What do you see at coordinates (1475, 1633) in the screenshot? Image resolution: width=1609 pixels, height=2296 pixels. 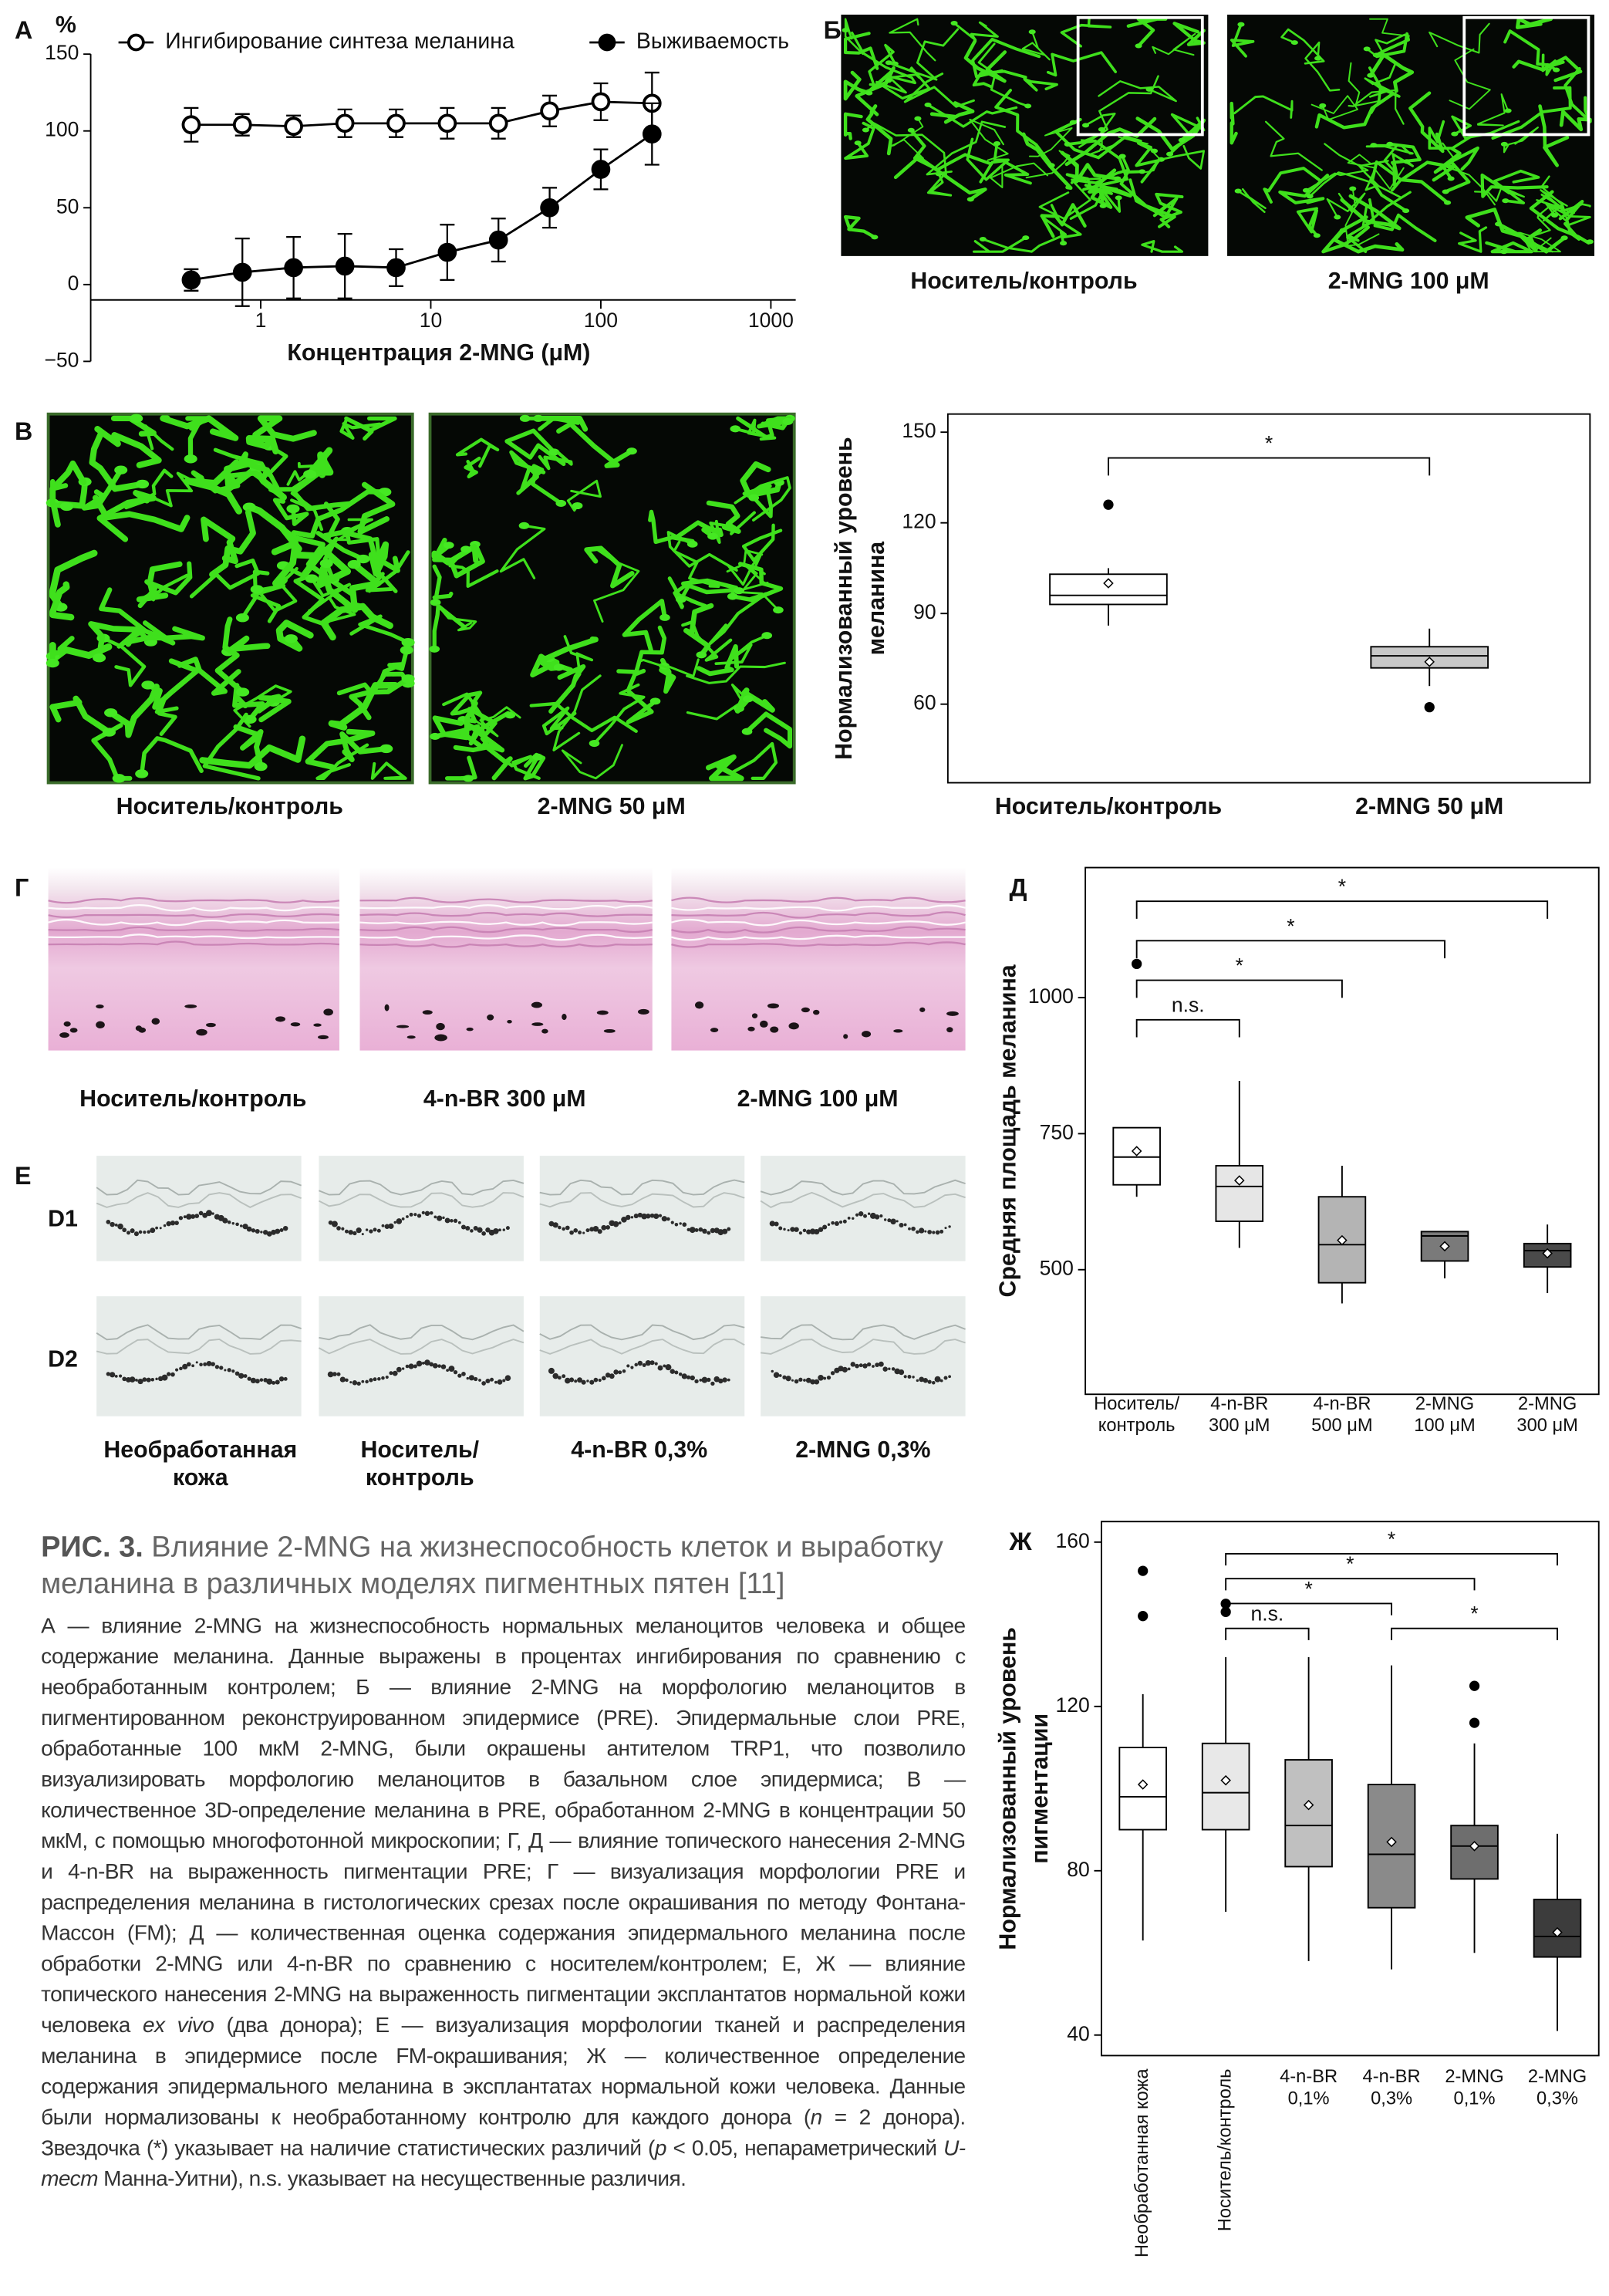 I see `significance-bracket` at bounding box center [1475, 1633].